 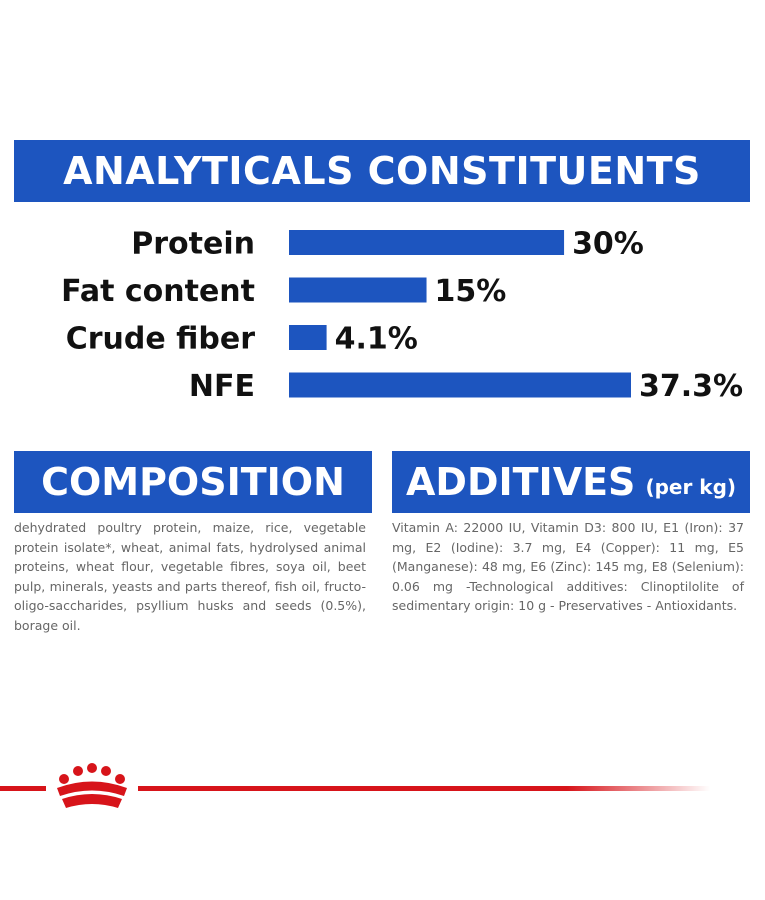 What do you see at coordinates (376, 339) in the screenshot?
I see `value-label: 4.1%` at bounding box center [376, 339].